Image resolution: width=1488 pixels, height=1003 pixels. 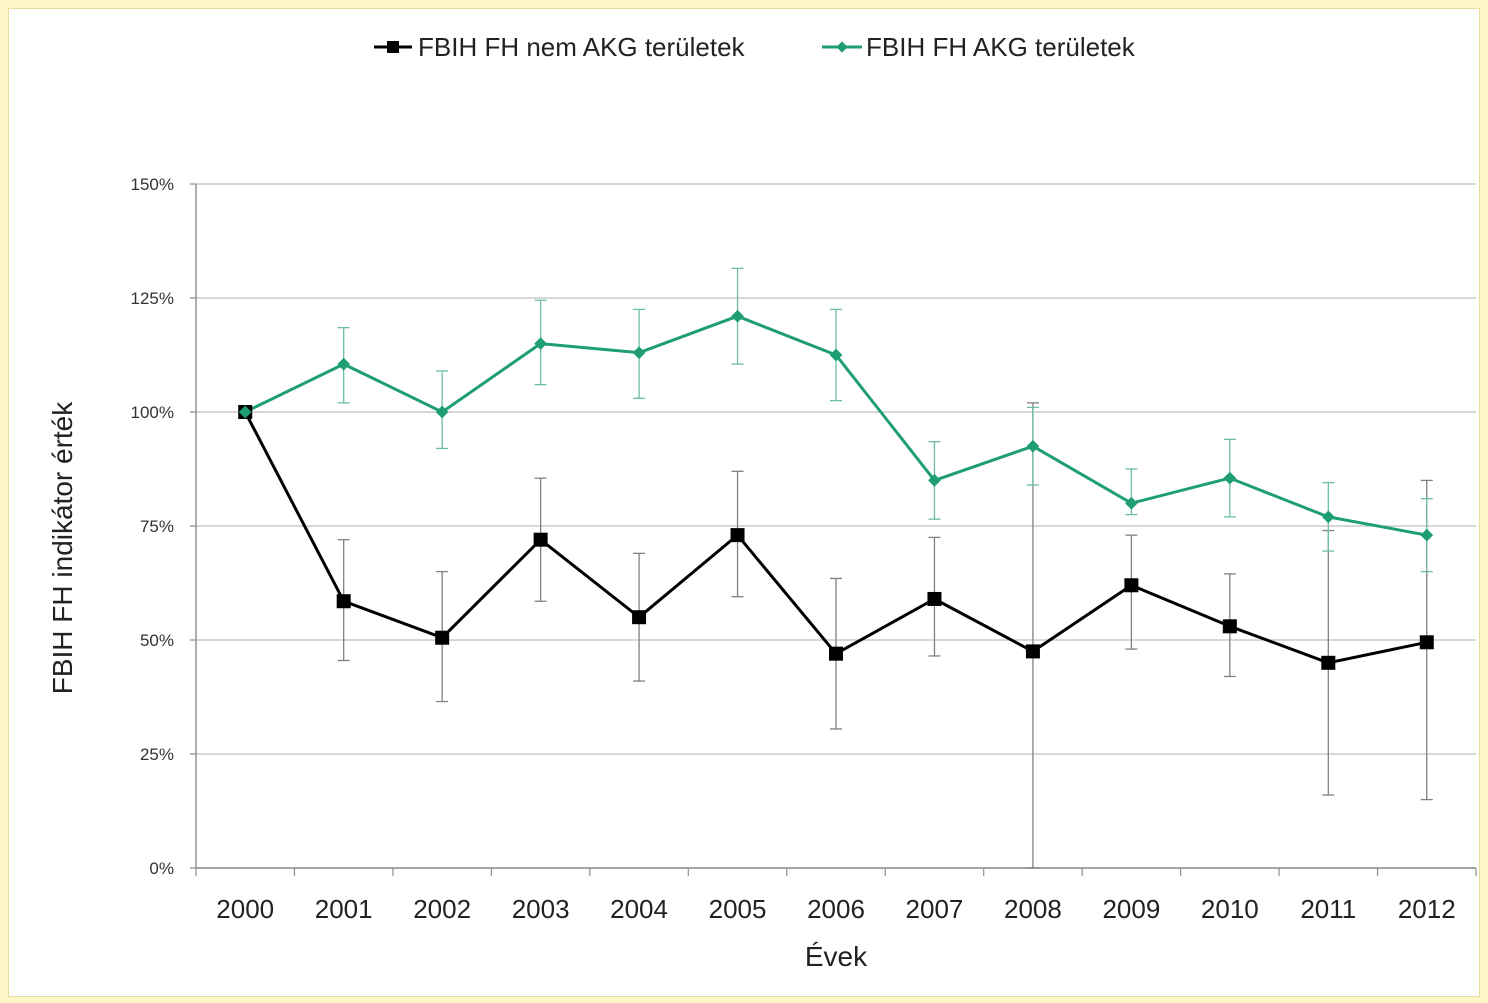 I want to click on x-tick-label: 2001, so click(x=344, y=909).